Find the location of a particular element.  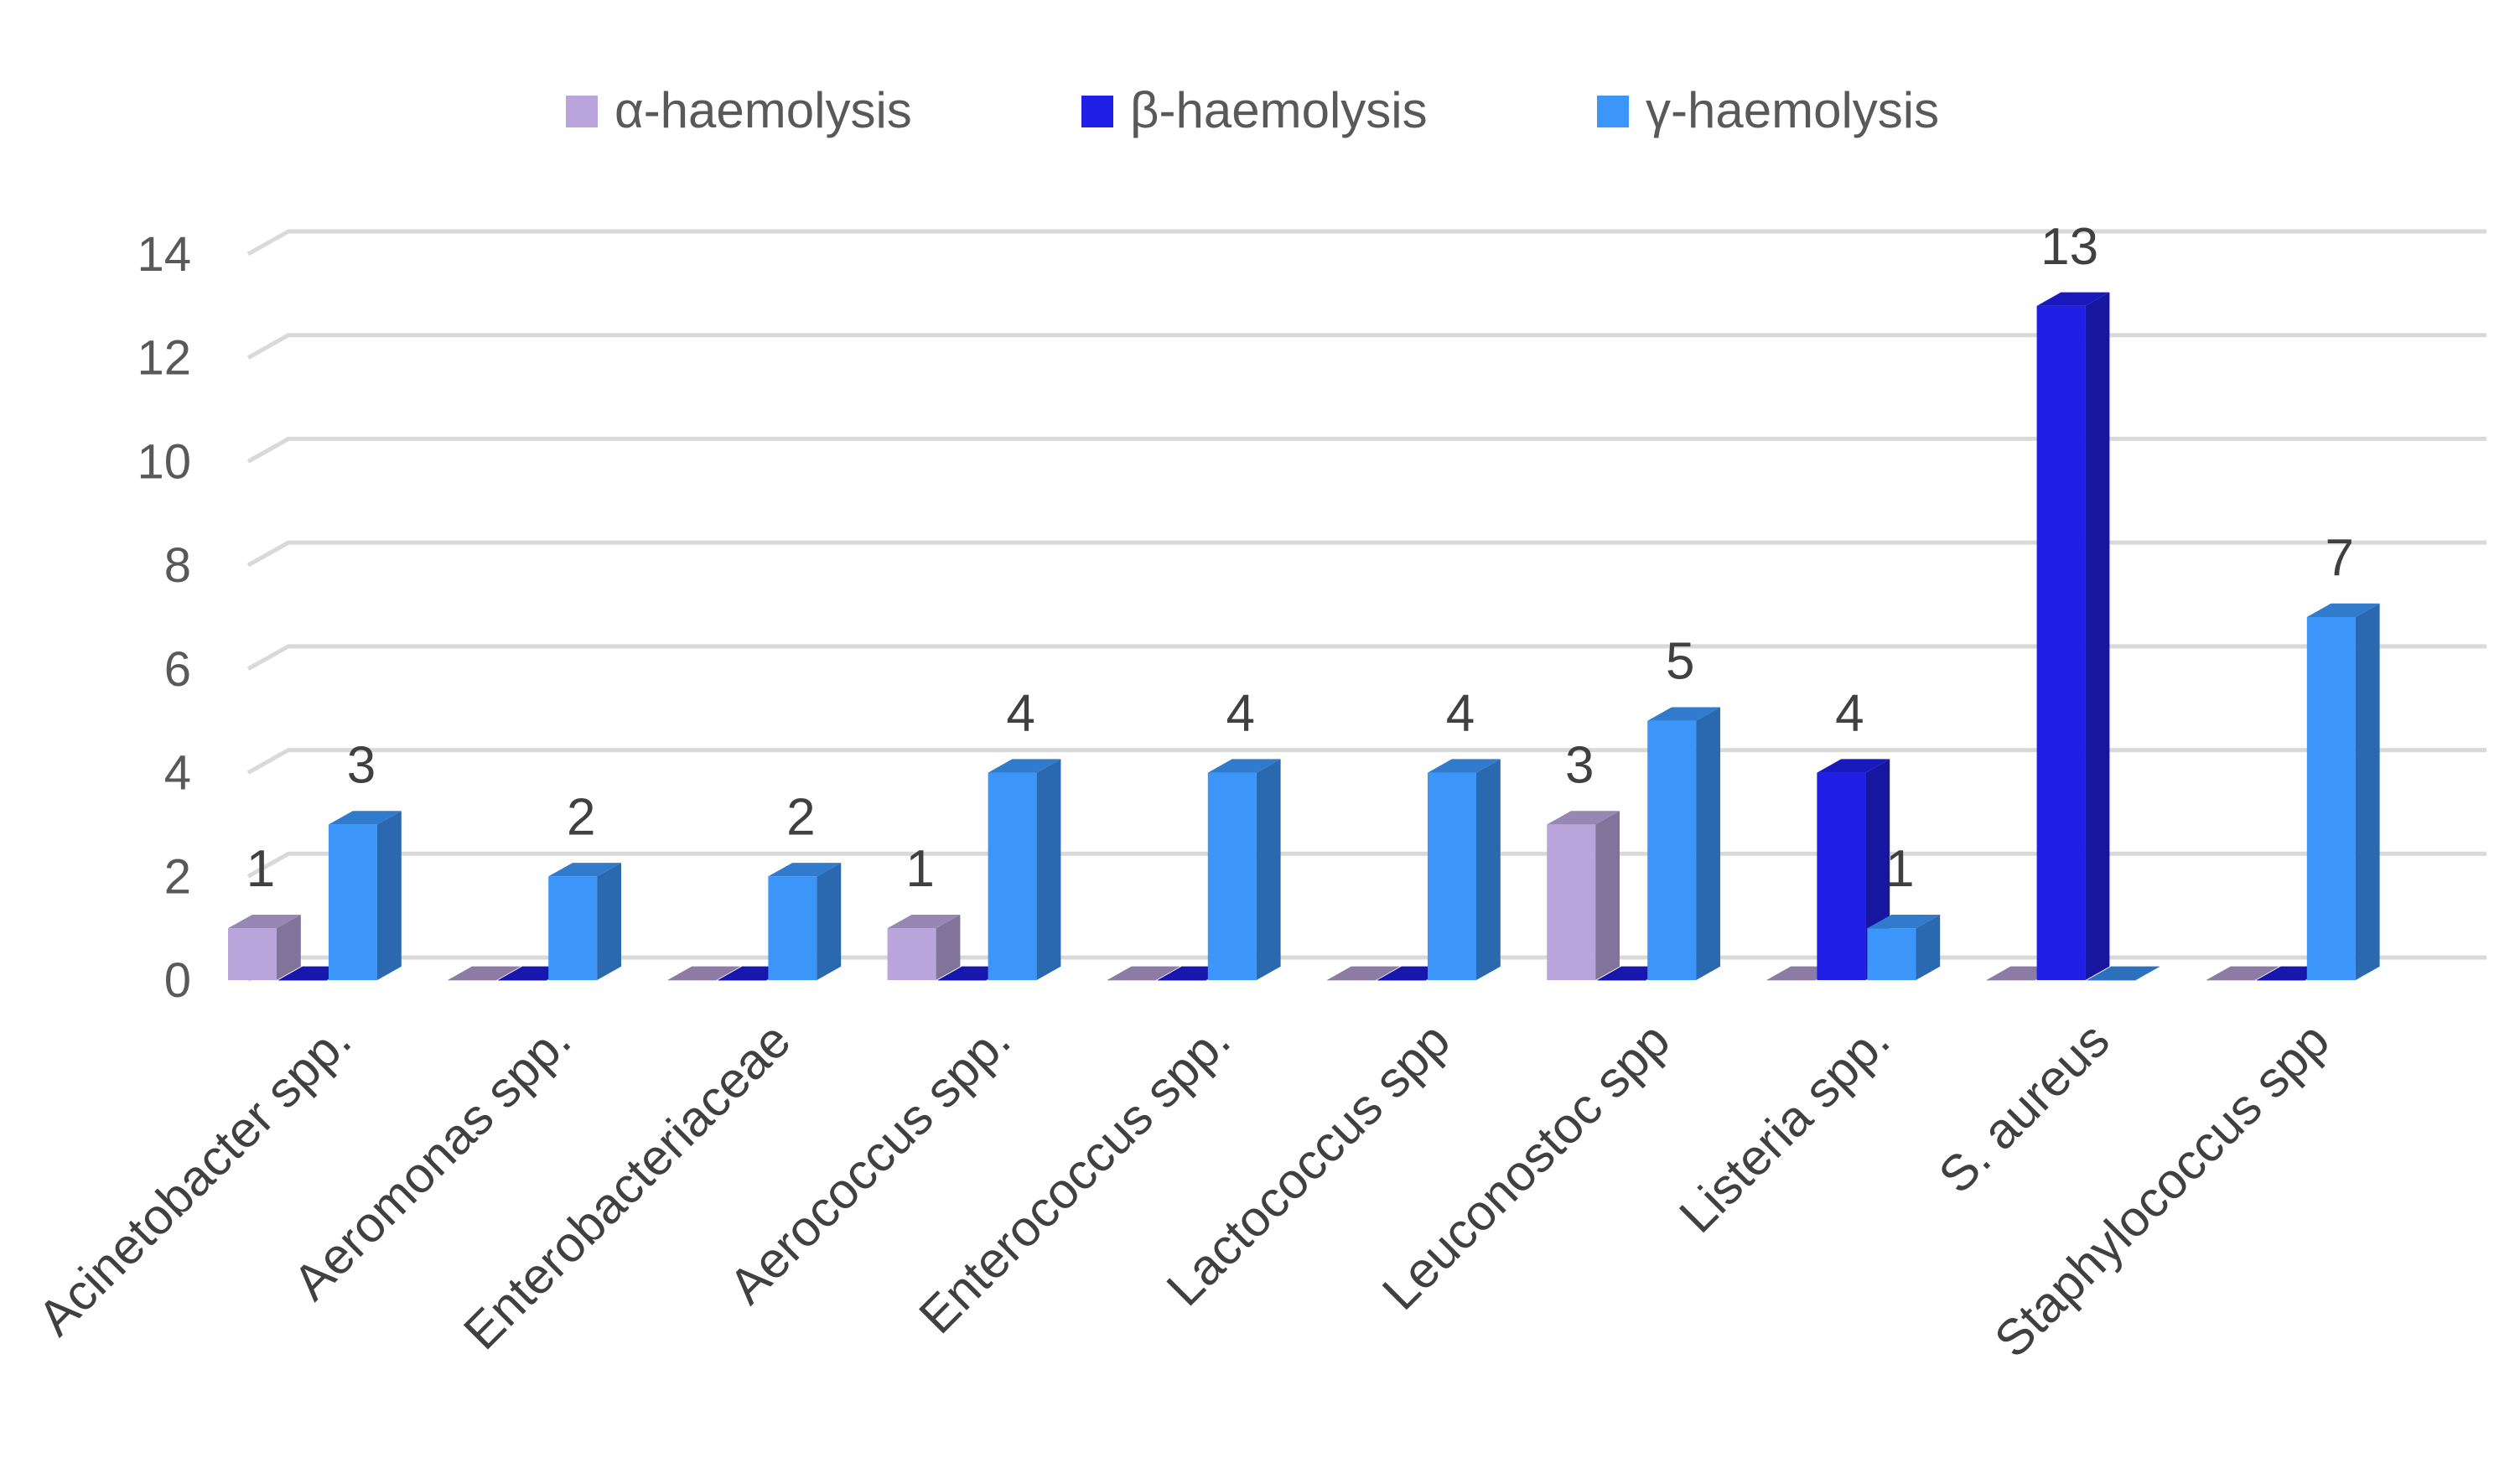

legend-item-2: β-haemolysis is located at coordinates (1254, 110).